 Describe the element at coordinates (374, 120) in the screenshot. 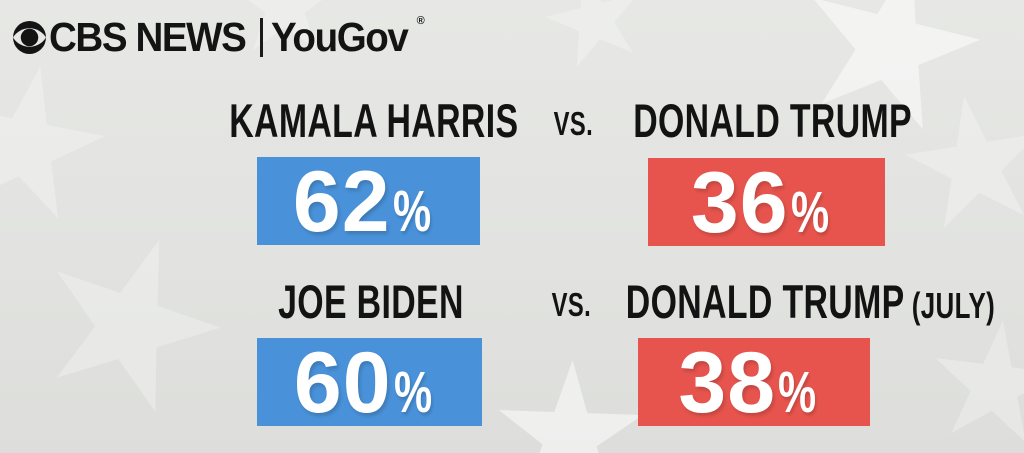

I see `matchup1-left-name: KAMALA HARRIS` at that location.